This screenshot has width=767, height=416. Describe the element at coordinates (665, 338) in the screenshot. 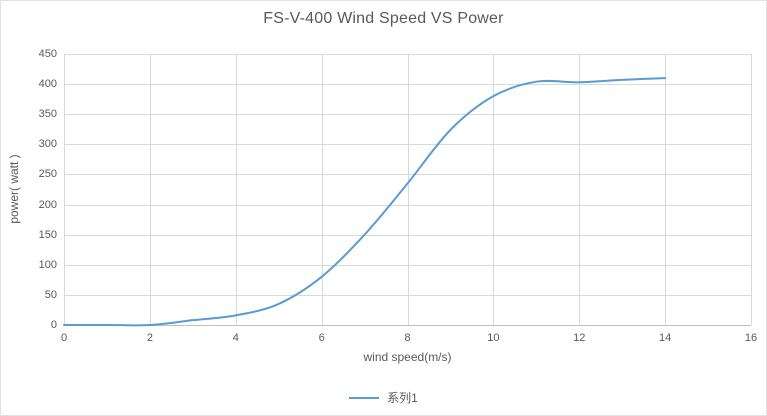

I see `x-tick-label: 14` at that location.